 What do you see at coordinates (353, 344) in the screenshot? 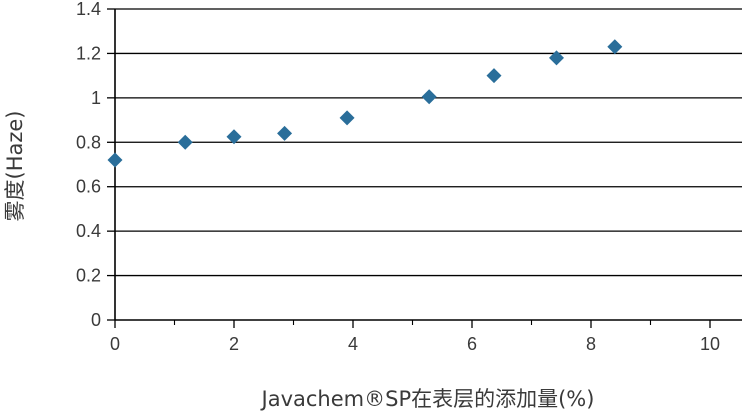
I see `x-tick-label: 4` at bounding box center [353, 344].